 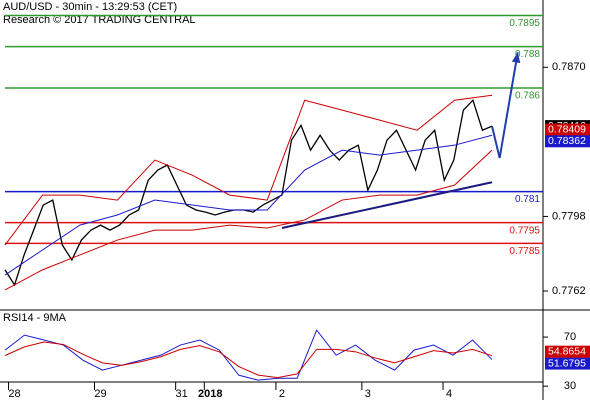 I want to click on y-tick-label: 0.7798, so click(x=569, y=216).